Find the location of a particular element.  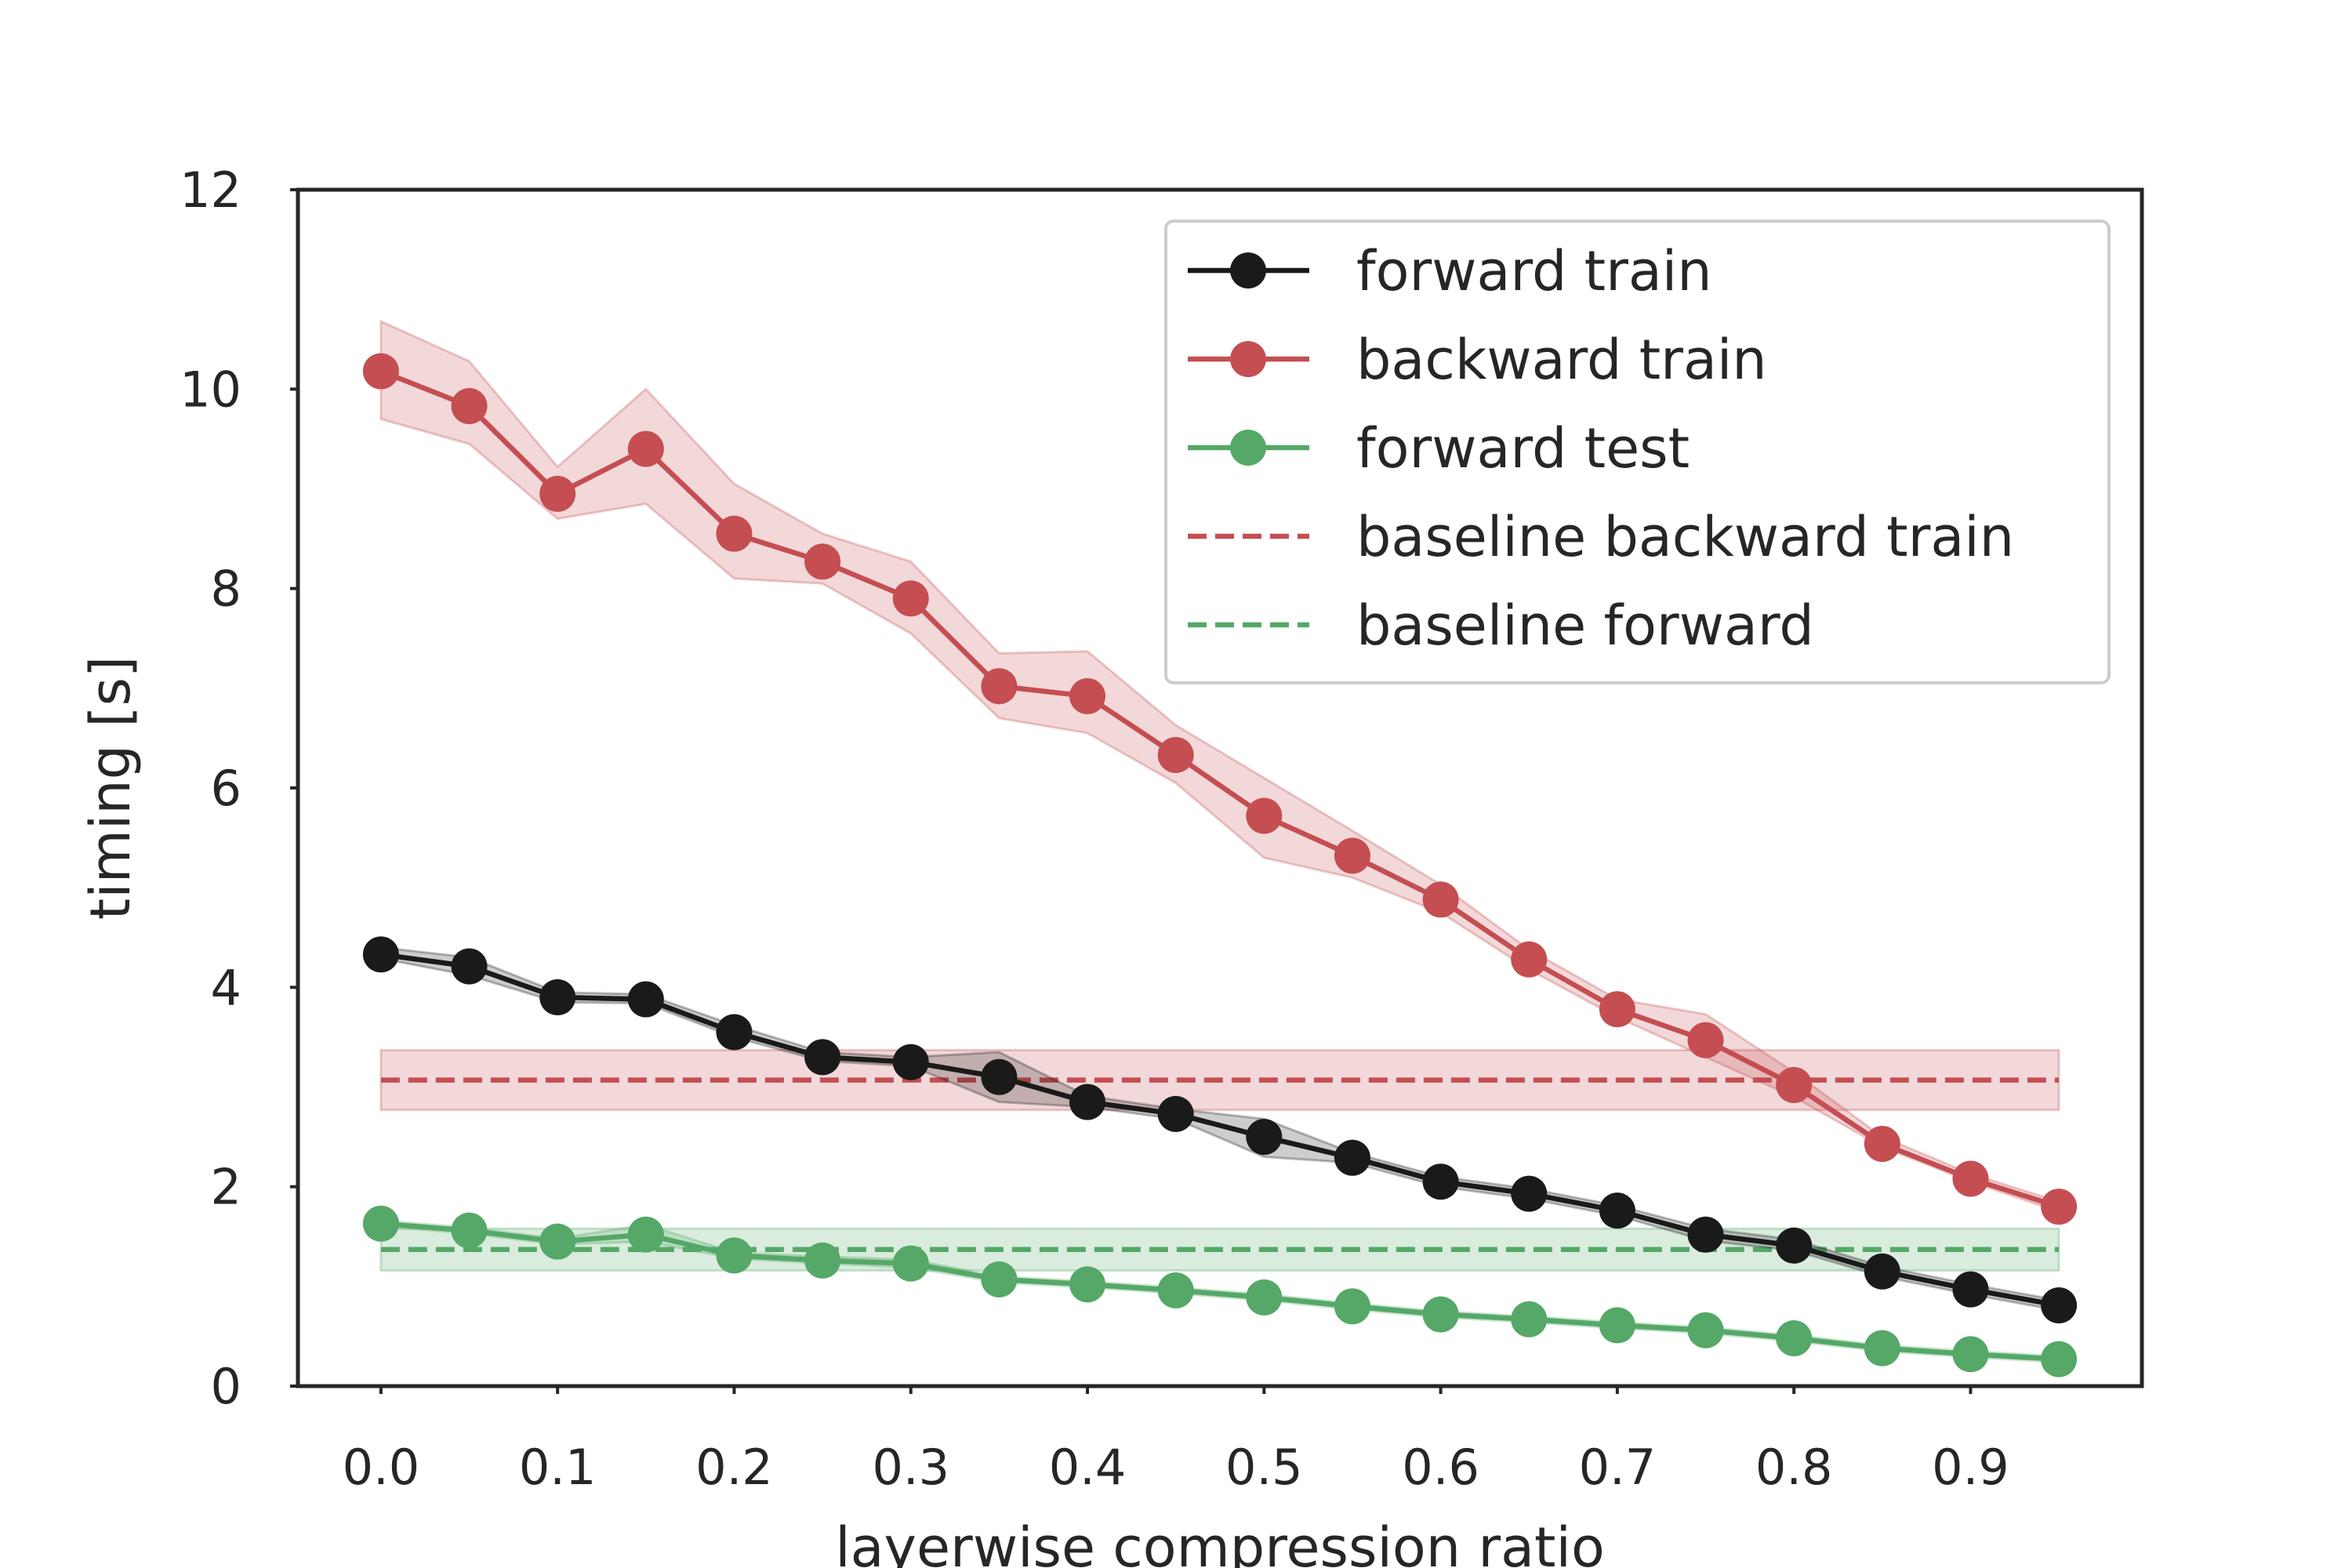

y-axis-label: timing [s] is located at coordinates (110, 788).